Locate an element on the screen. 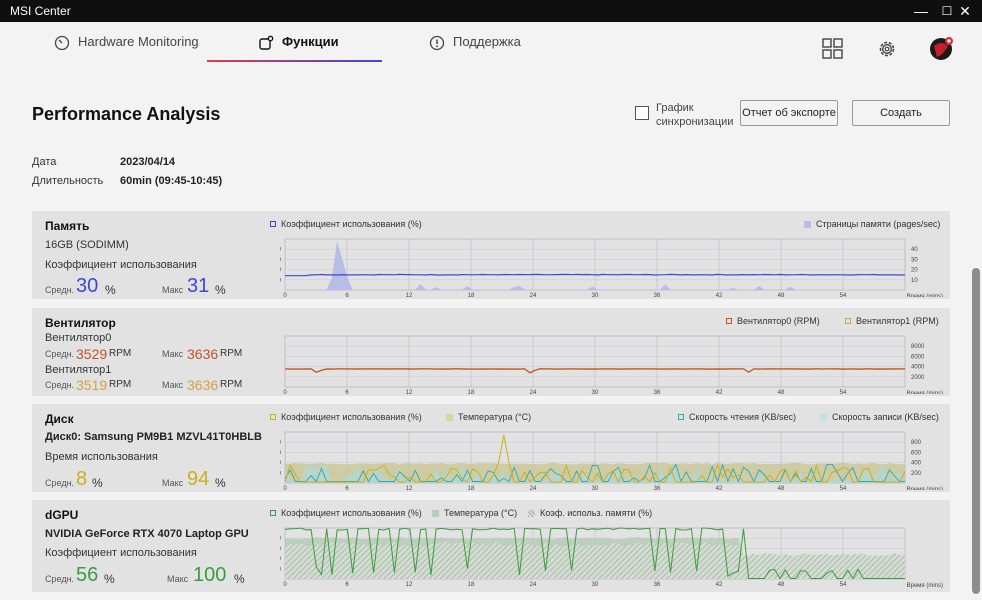  disk-x-tick: 48 is located at coordinates (781, 488).